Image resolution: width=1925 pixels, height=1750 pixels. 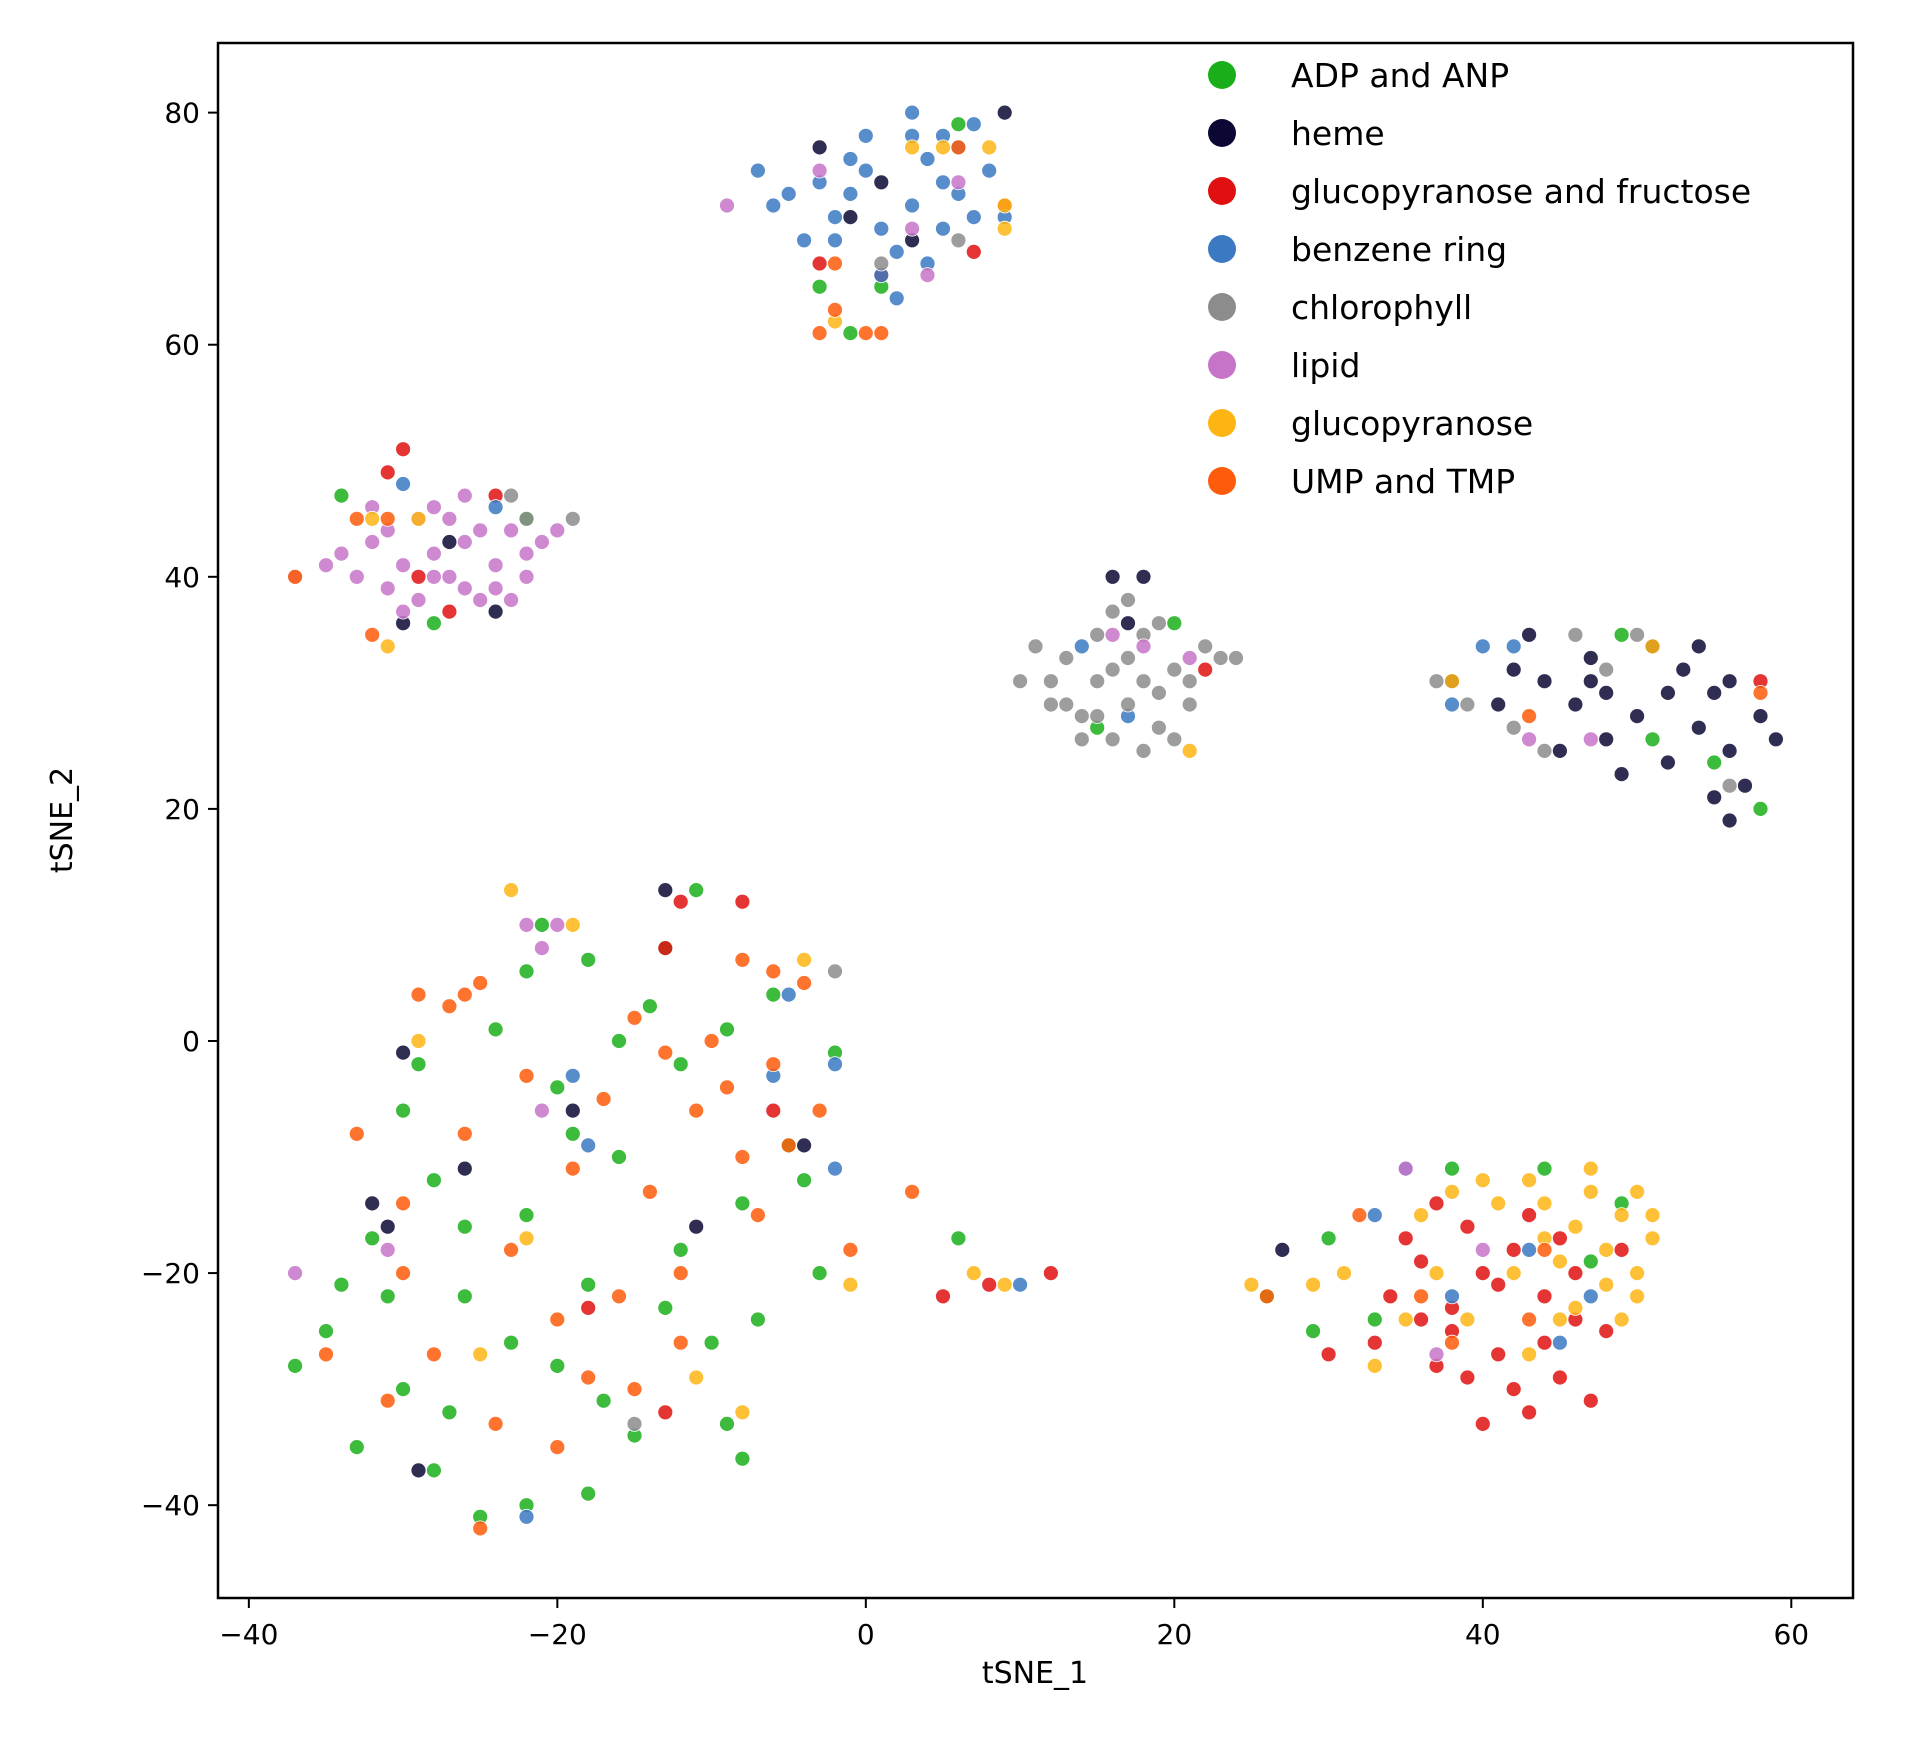 I want to click on legend-label: benzene ring, so click(x=1399, y=249).